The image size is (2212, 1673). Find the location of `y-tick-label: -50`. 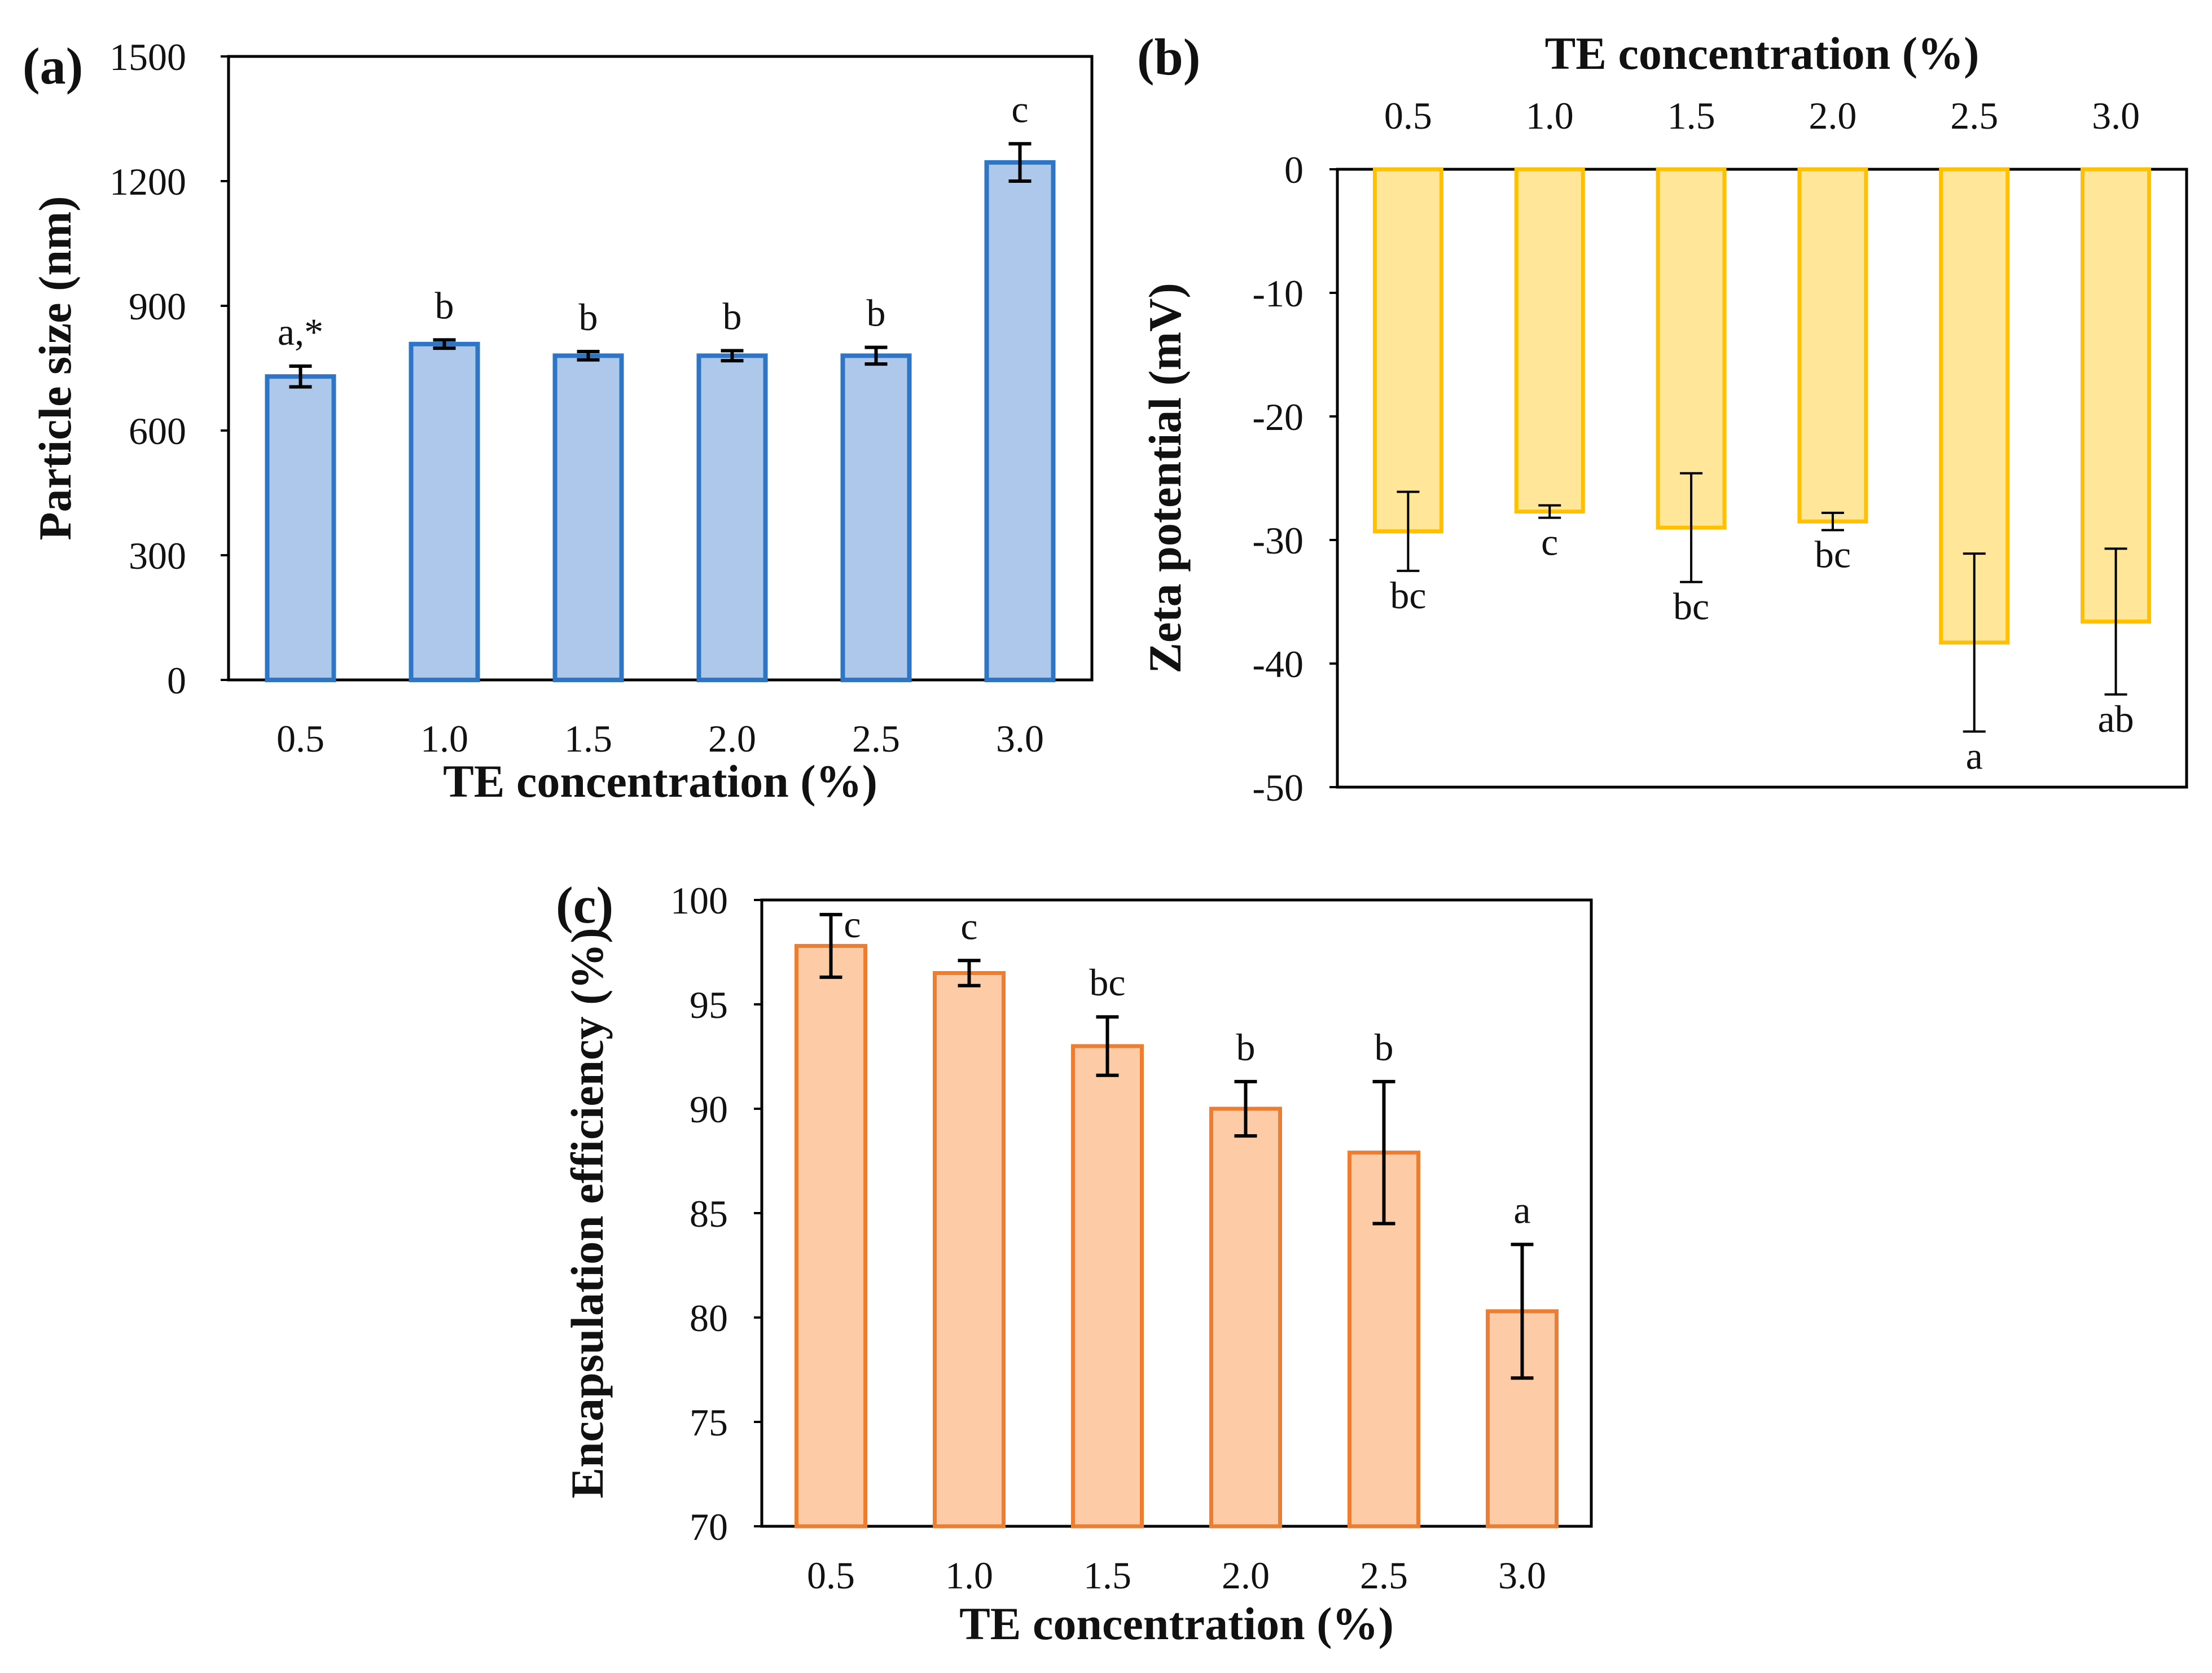

y-tick-label: -50 is located at coordinates (1278, 787).